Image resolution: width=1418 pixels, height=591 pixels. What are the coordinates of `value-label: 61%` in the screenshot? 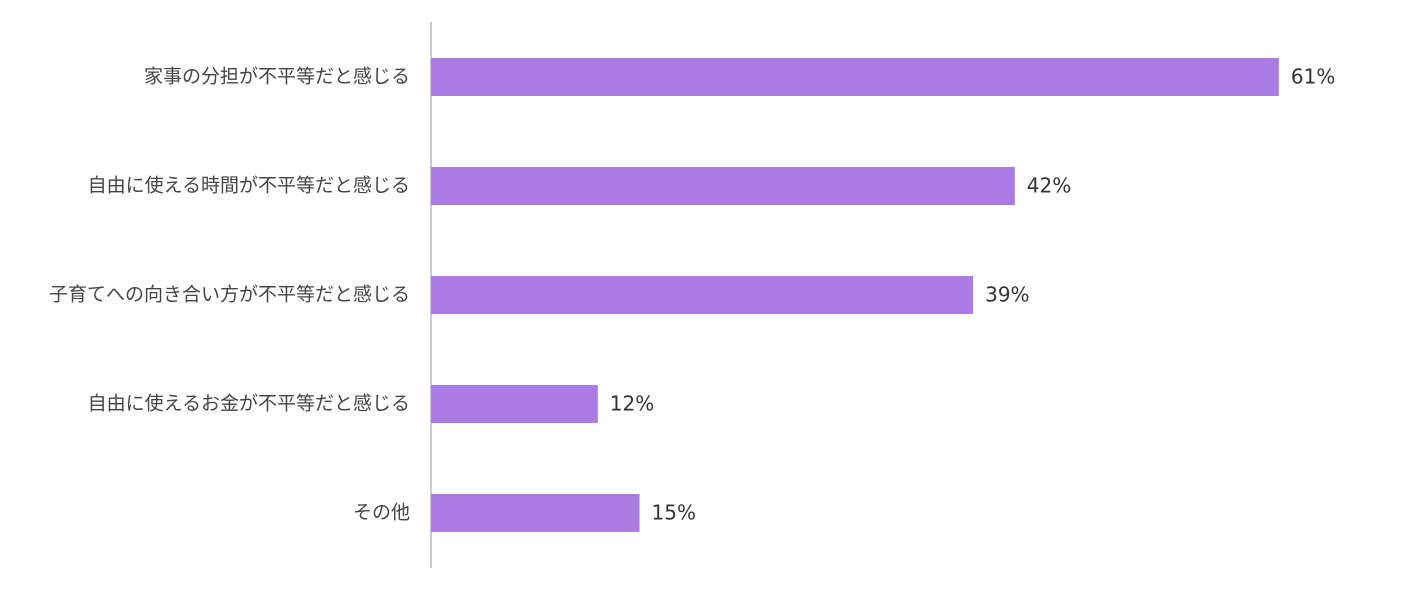 It's located at (1313, 77).